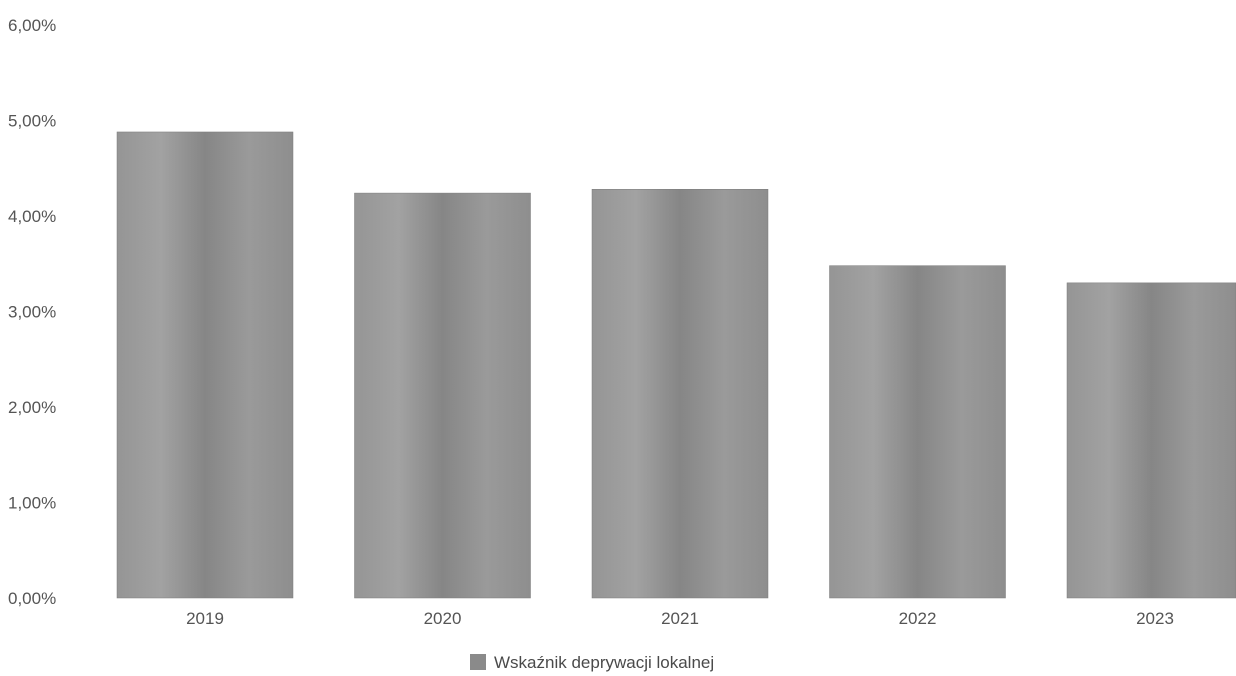 The width and height of the screenshot is (1236, 676). I want to click on y-tick-label: 5,00%, so click(32, 121).